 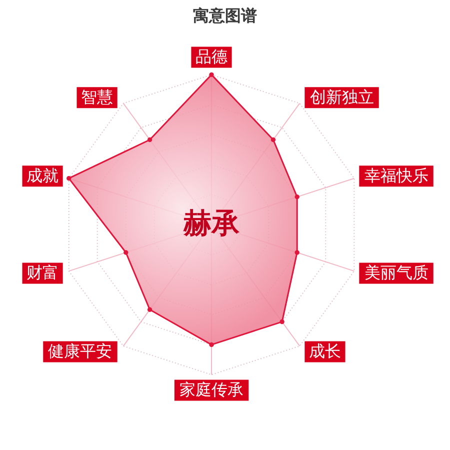 I want to click on spoke-label: 成就, so click(x=42, y=176).